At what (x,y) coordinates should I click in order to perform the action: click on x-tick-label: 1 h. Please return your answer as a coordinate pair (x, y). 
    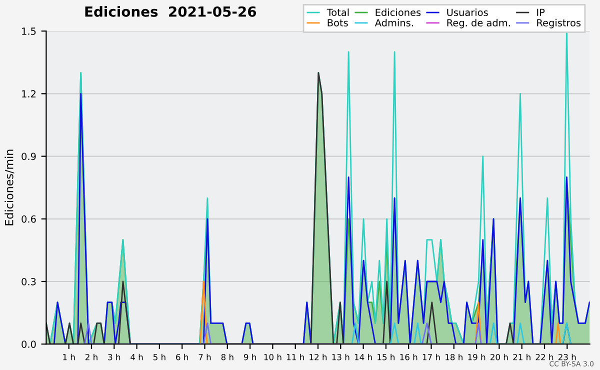
    Looking at the image, I should click on (69, 357).